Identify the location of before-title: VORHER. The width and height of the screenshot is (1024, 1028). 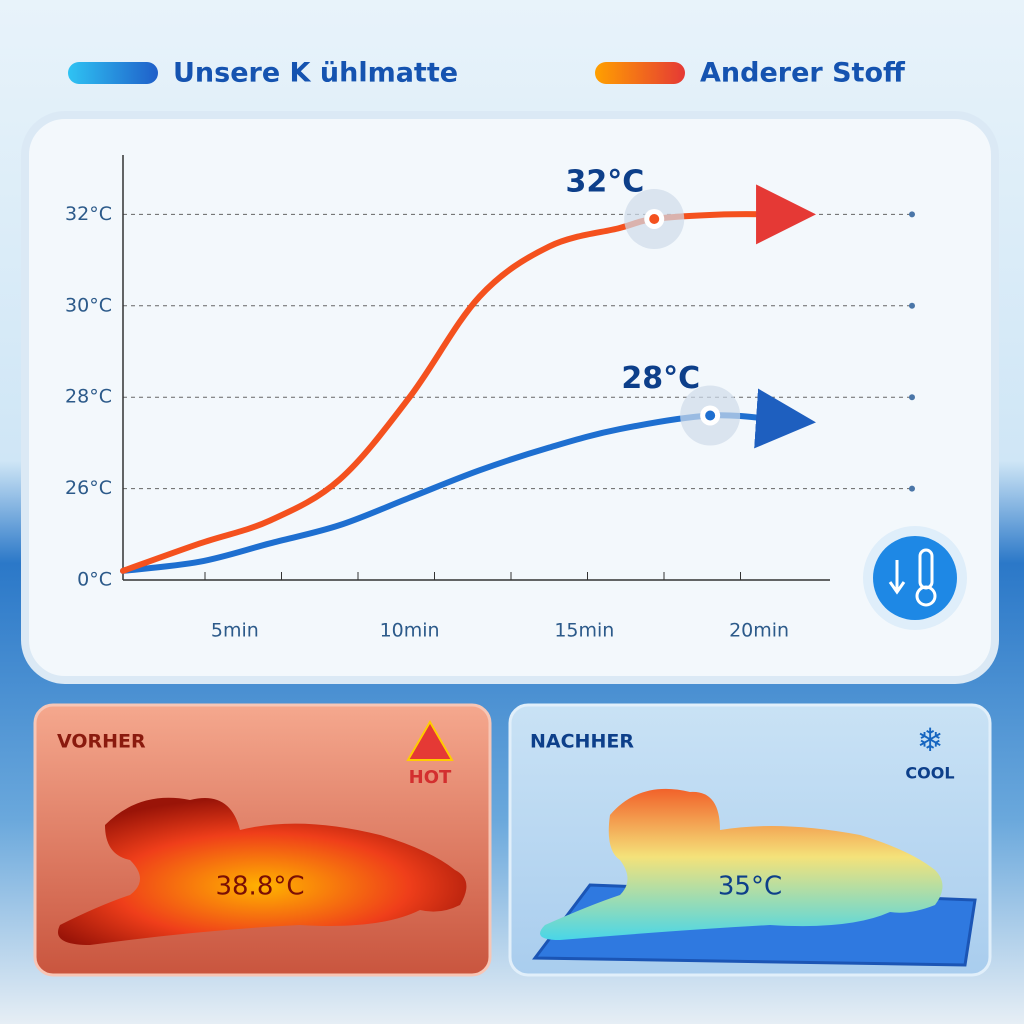
(101, 742).